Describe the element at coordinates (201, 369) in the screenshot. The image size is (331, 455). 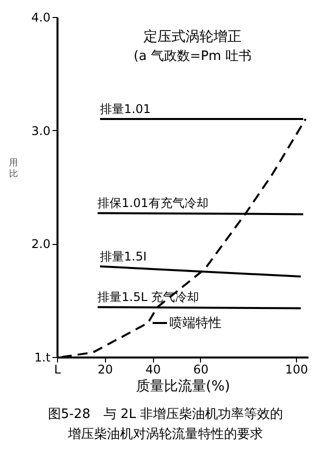
I see `x-tick-label: 60` at that location.